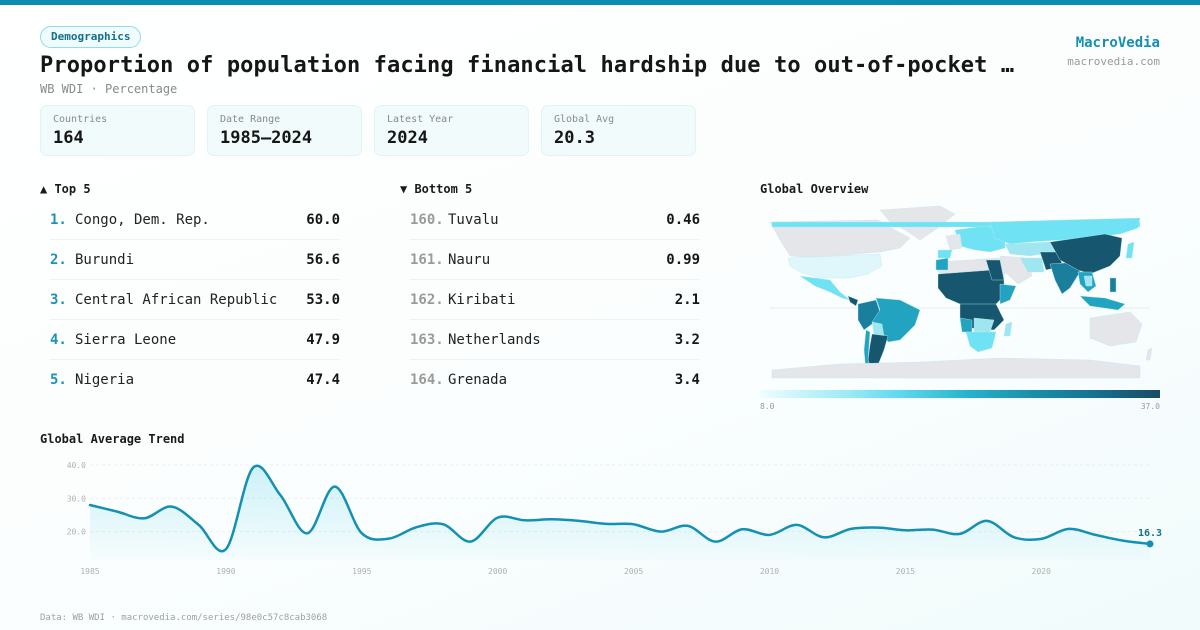 This screenshot has width=1200, height=630. I want to click on list-item: 162. Kiribati 2.1, so click(555, 300).